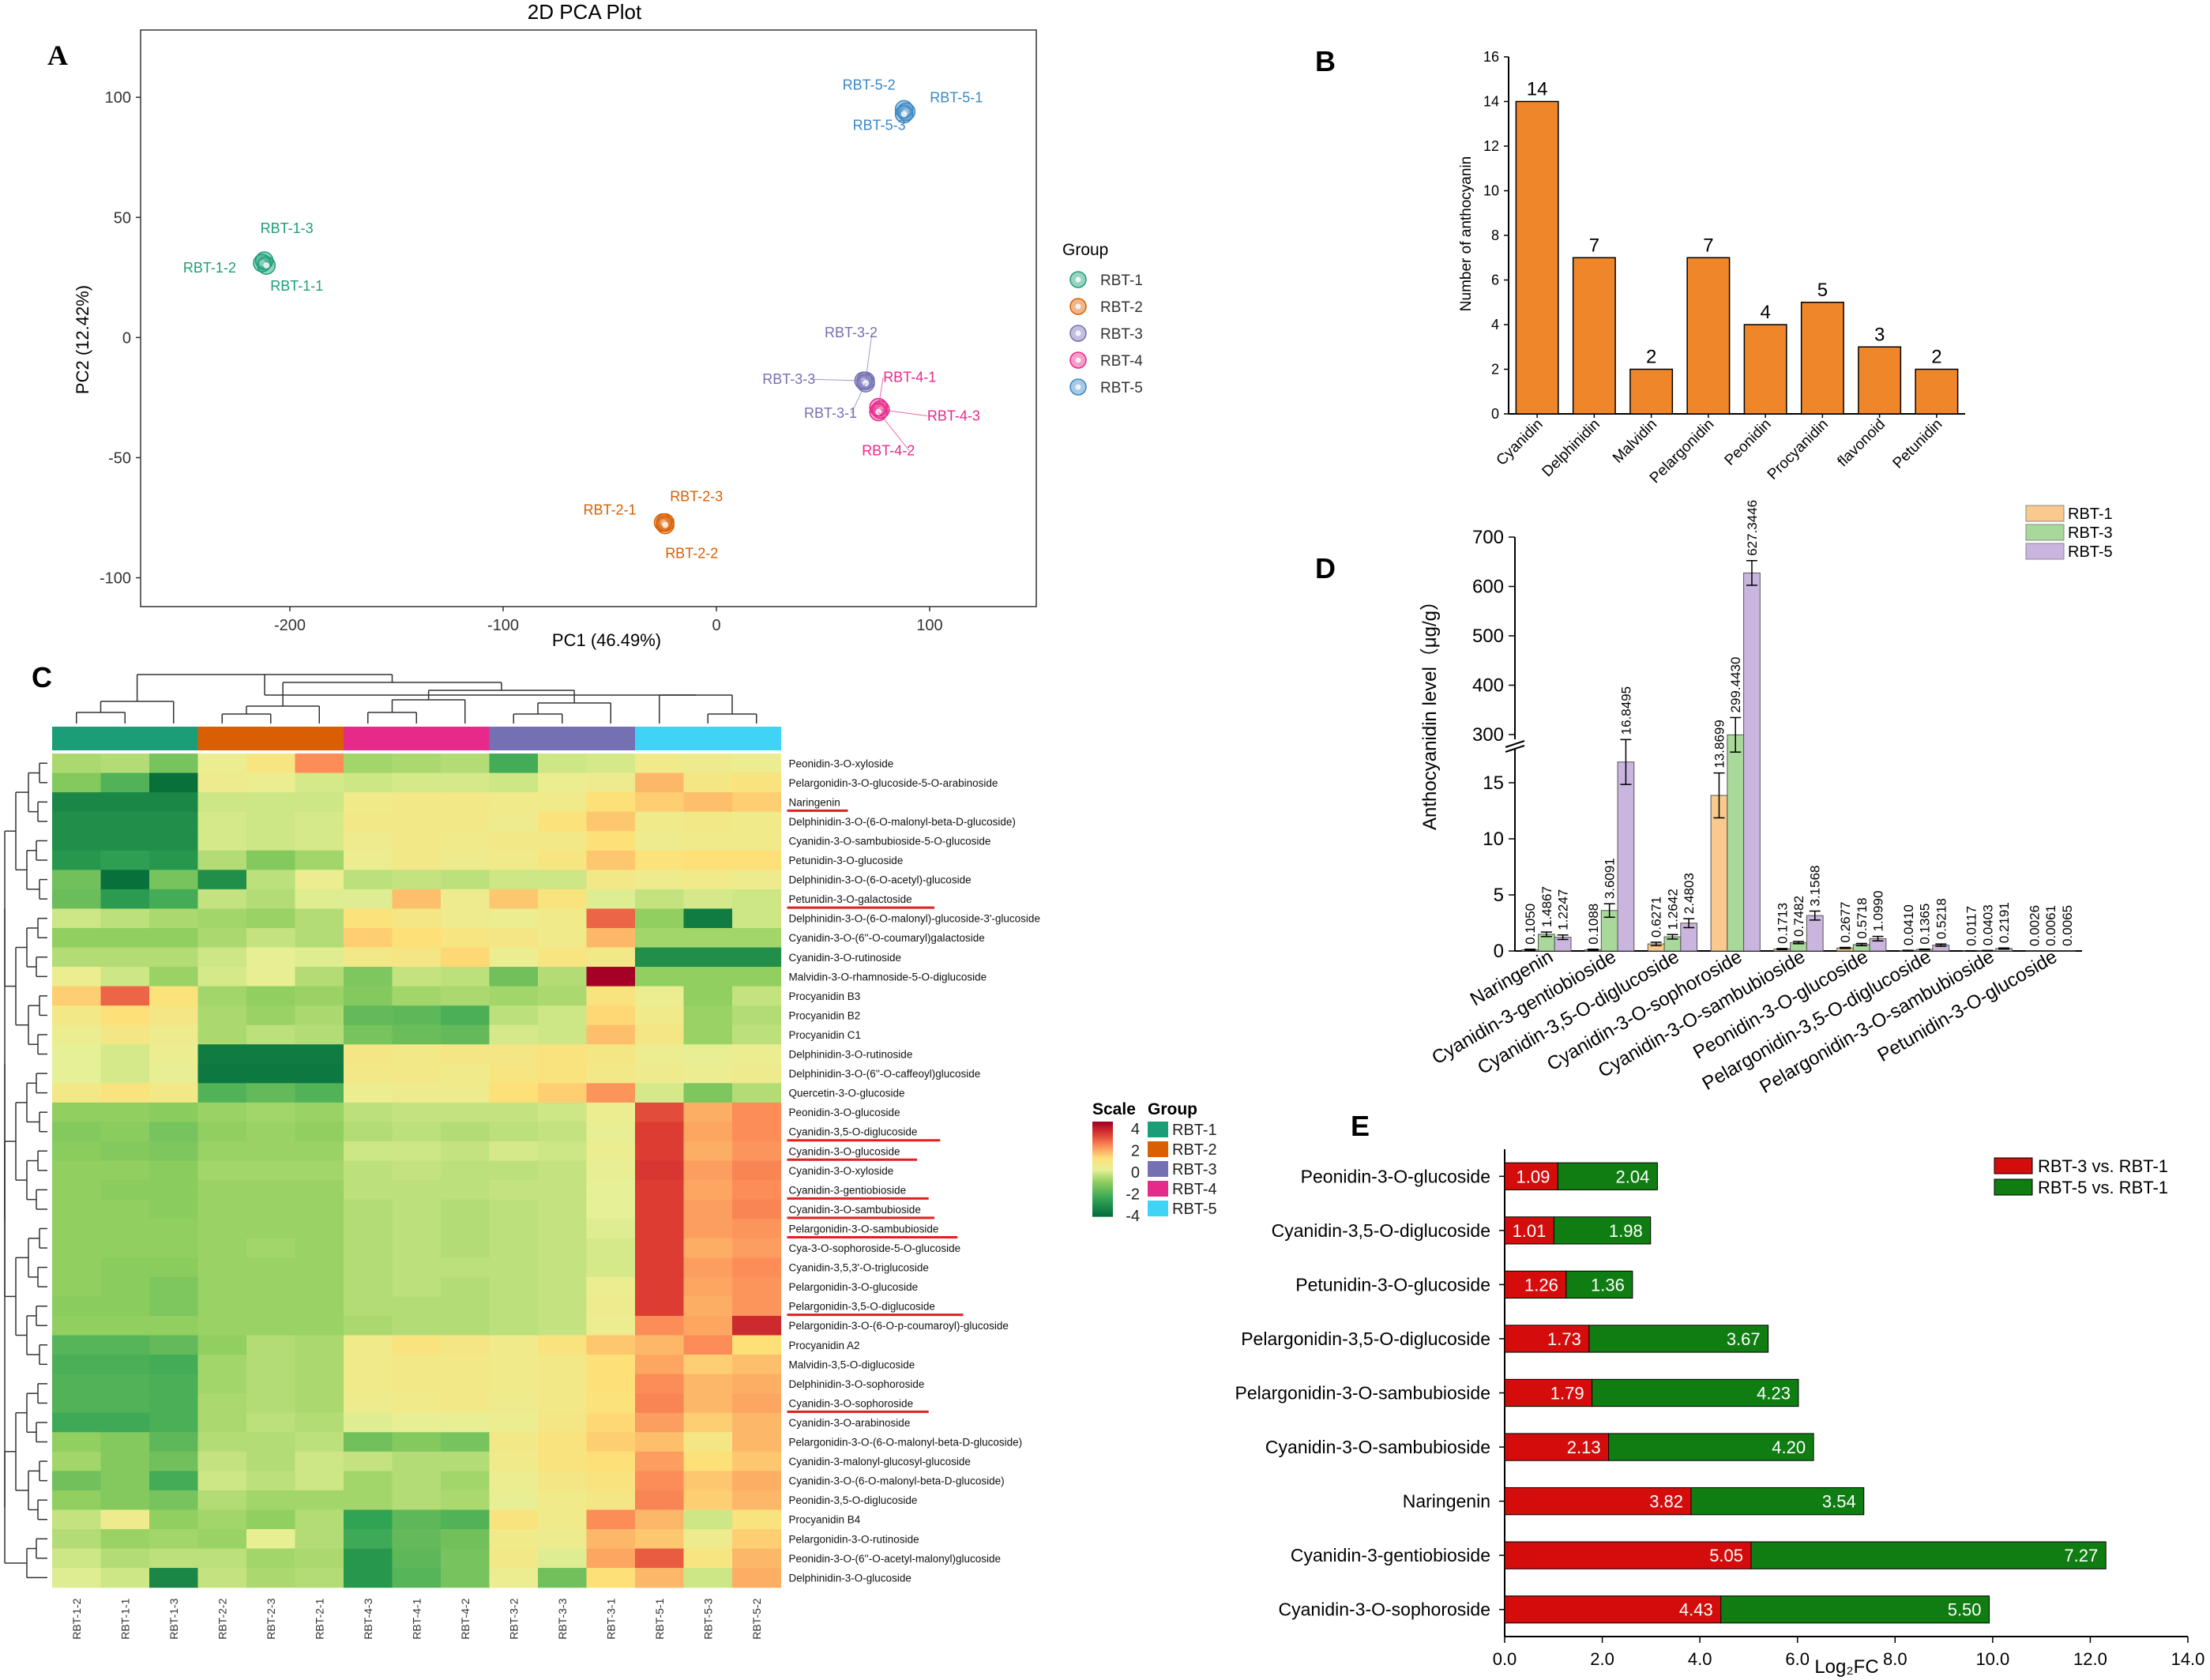 The height and width of the screenshot is (1680, 2210). What do you see at coordinates (1651, 357) in the screenshot?
I see `bar-b-value-label: 2` at bounding box center [1651, 357].